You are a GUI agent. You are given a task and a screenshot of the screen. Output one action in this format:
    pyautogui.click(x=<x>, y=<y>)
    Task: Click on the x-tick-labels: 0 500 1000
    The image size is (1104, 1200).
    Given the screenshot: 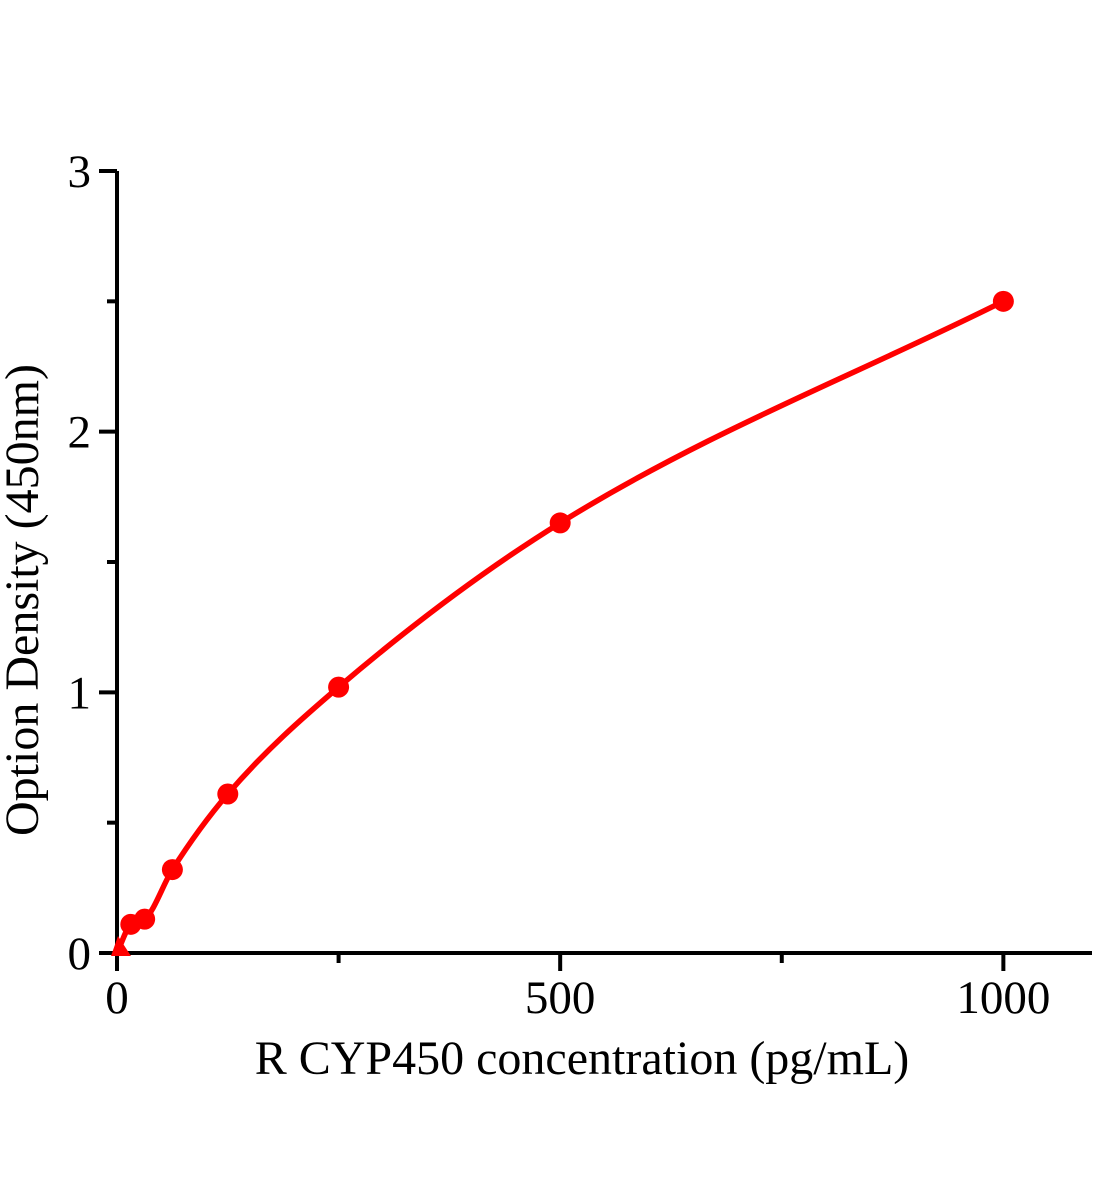 What is the action you would take?
    pyautogui.click(x=577, y=998)
    